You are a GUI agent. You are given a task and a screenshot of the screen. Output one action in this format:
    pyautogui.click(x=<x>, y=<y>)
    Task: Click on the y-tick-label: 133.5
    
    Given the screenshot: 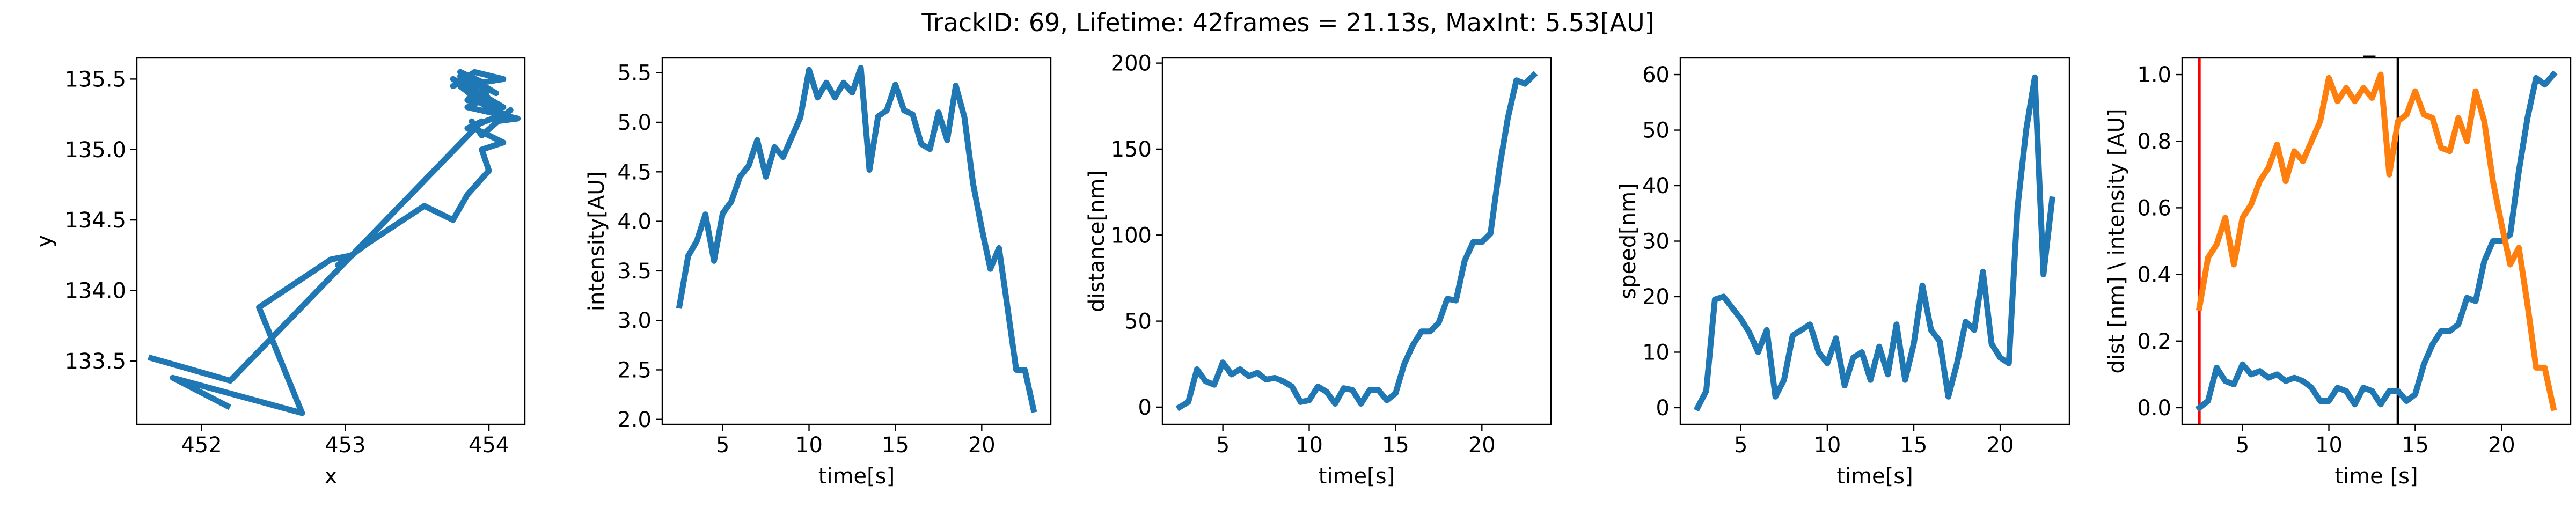 What is the action you would take?
    pyautogui.click(x=95, y=362)
    